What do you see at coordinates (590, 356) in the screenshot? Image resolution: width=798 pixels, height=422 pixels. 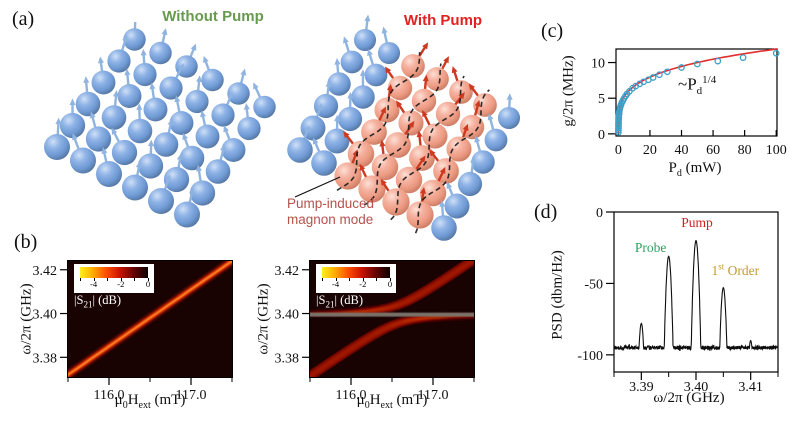 I see `tick-label: -100` at bounding box center [590, 356].